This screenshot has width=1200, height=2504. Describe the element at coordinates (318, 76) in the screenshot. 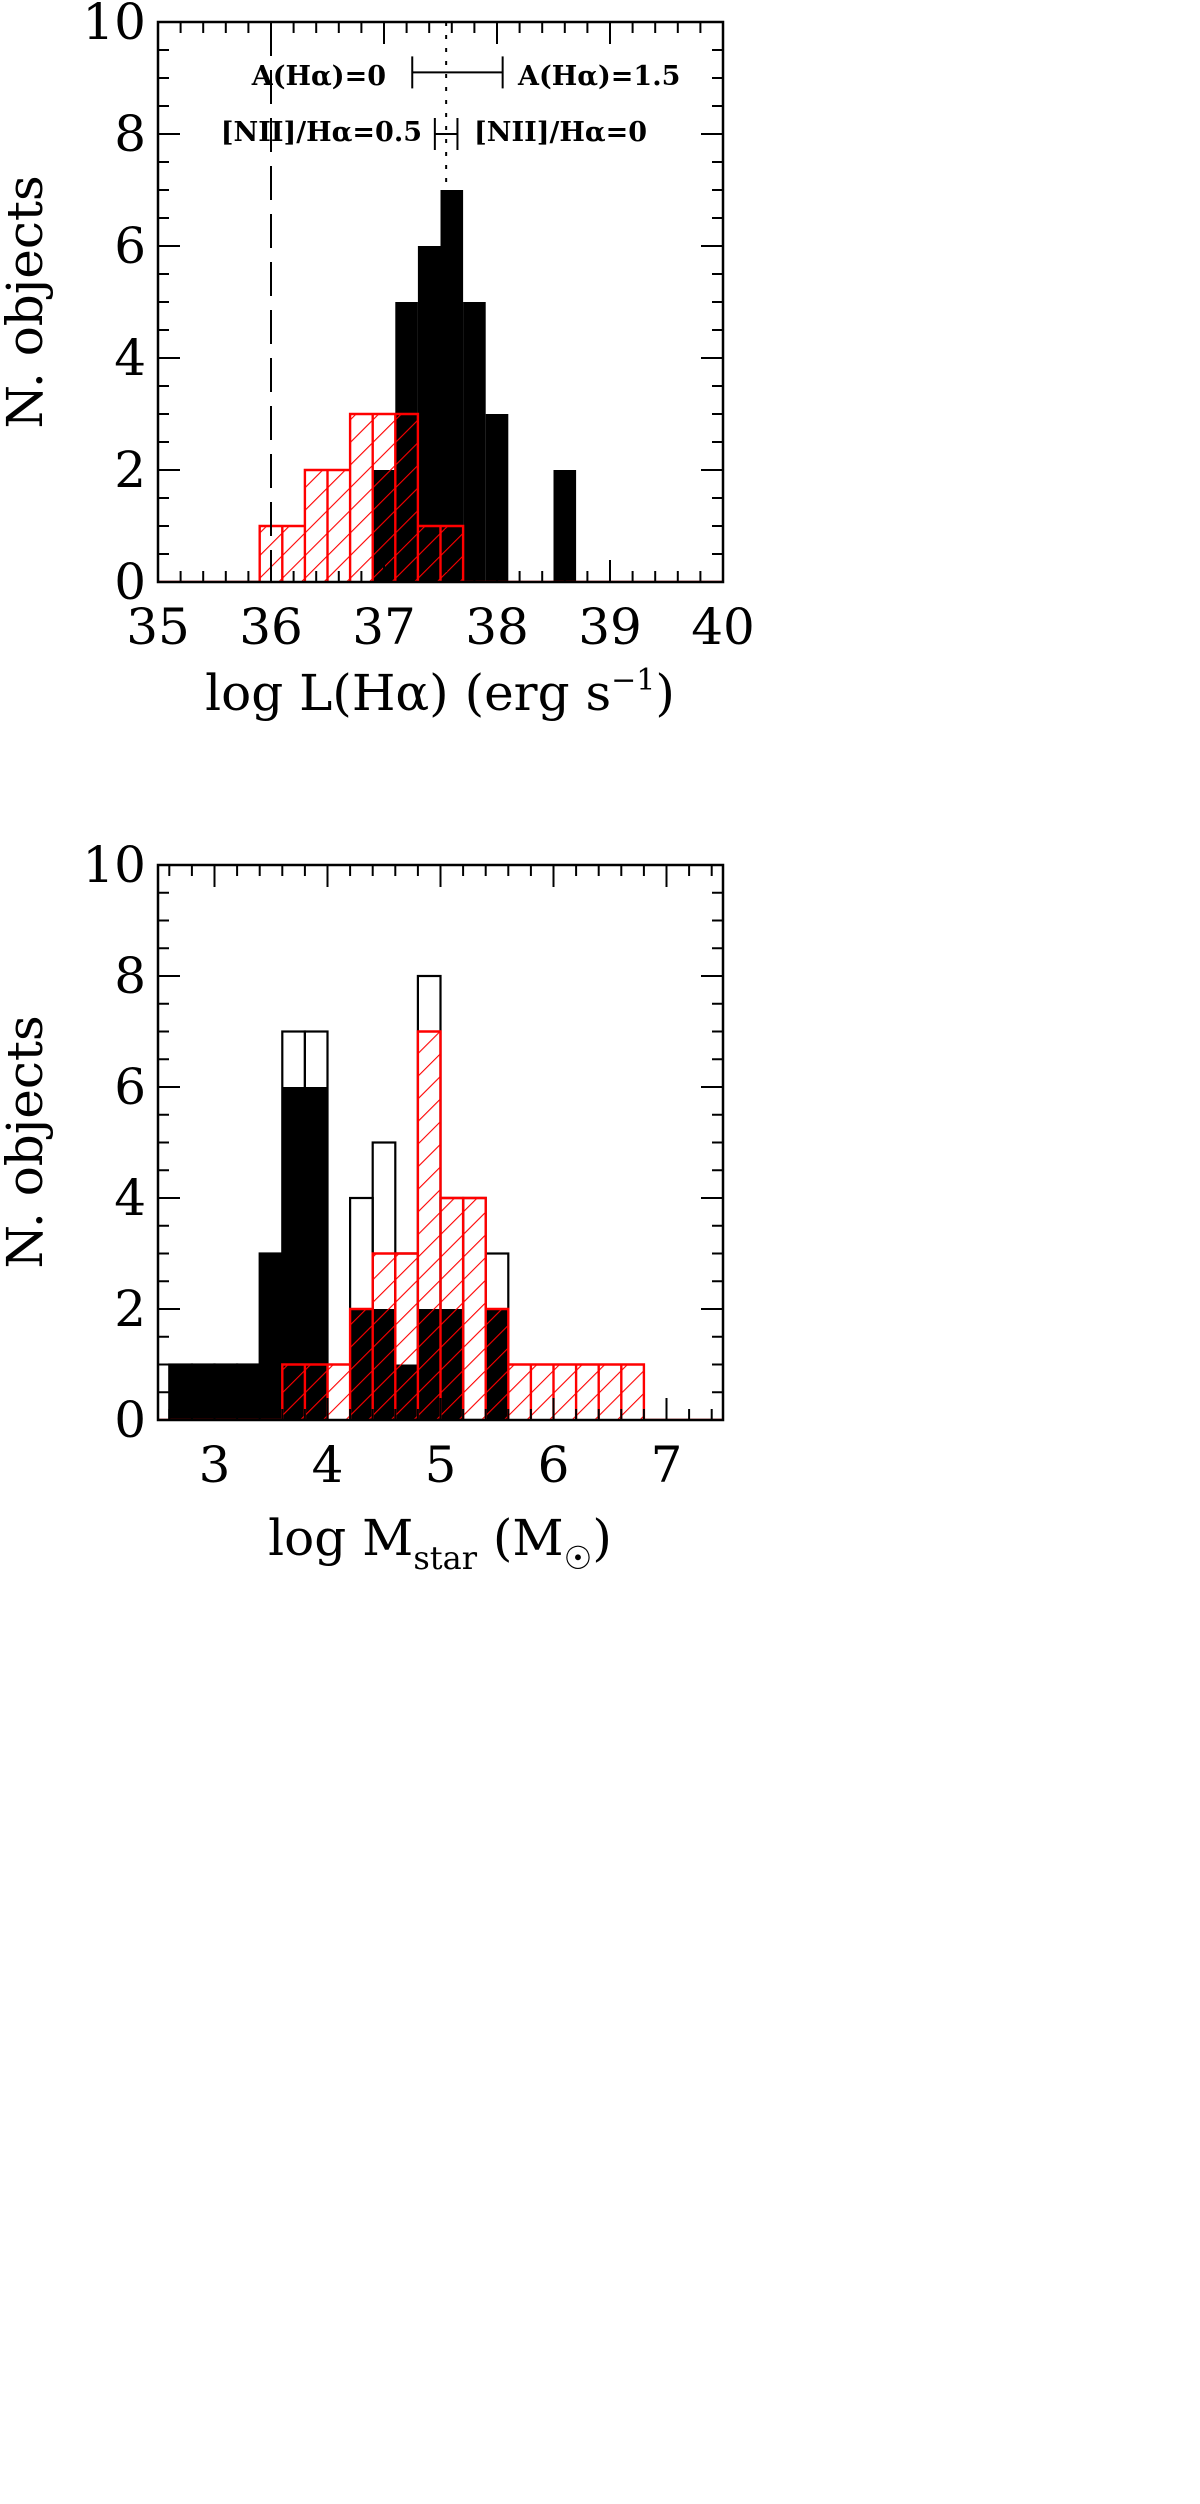

I see `top-annotation-a-halpha-0: A(Hα)=0` at that location.